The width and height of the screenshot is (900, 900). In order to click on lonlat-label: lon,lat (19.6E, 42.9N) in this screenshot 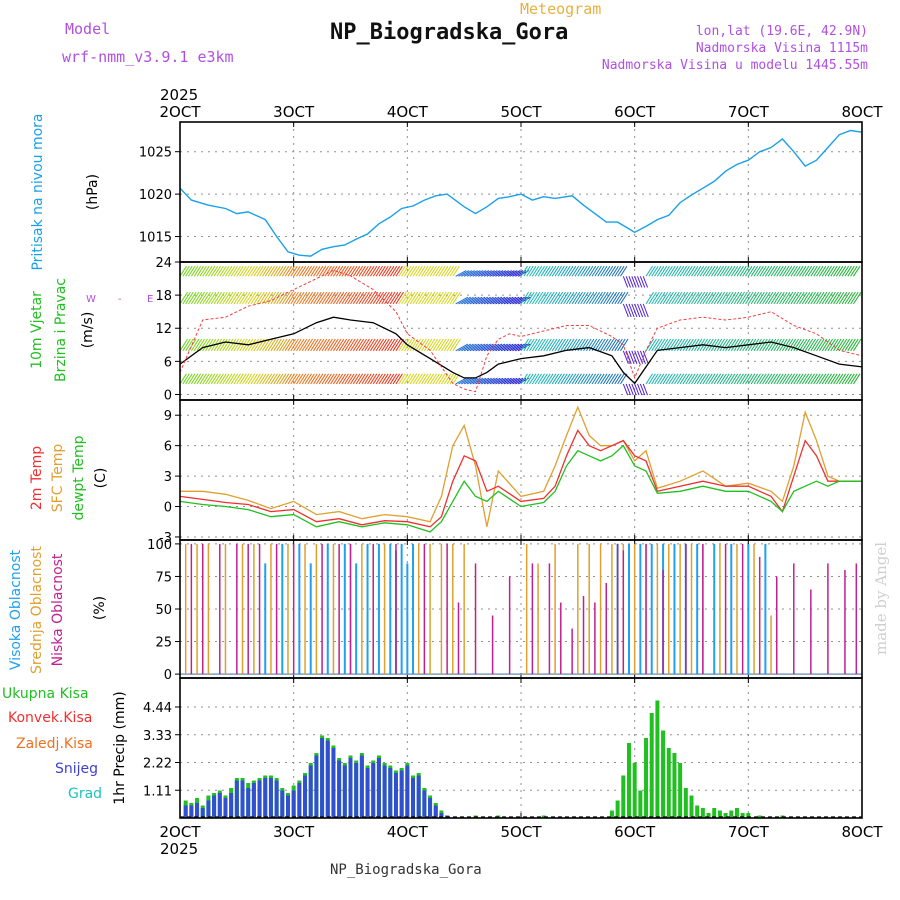, I will do `click(781, 31)`.